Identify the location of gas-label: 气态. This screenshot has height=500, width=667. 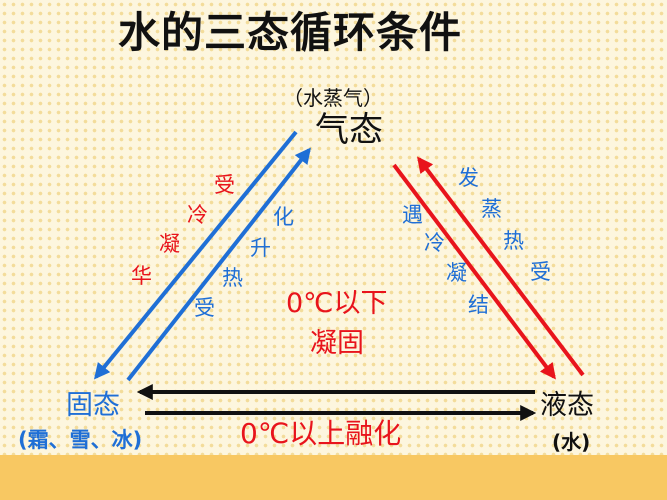
(349, 130).